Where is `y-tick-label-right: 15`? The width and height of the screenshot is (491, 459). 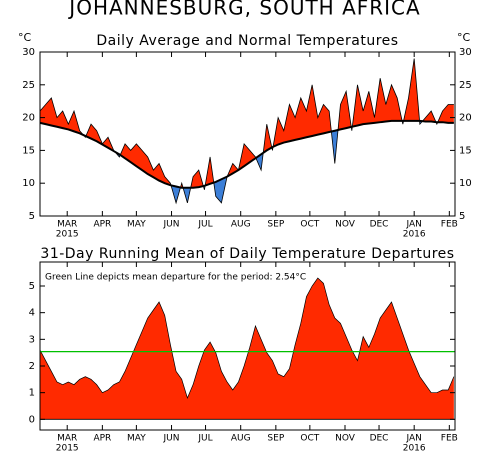 y-tick-label-right: 15 is located at coordinates (465, 150).